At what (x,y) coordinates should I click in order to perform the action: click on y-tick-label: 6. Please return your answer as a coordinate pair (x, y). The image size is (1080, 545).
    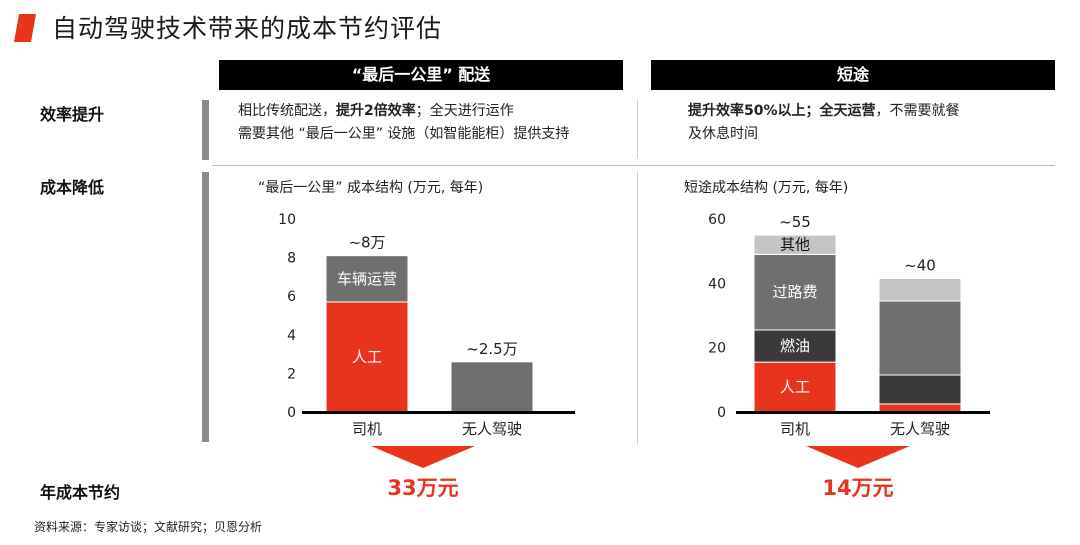
    Looking at the image, I should click on (291, 297).